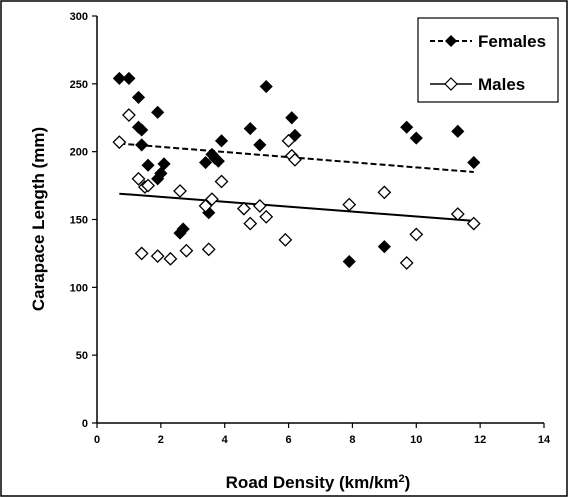 The height and width of the screenshot is (497, 568). I want to click on legend-box, so click(488, 60).